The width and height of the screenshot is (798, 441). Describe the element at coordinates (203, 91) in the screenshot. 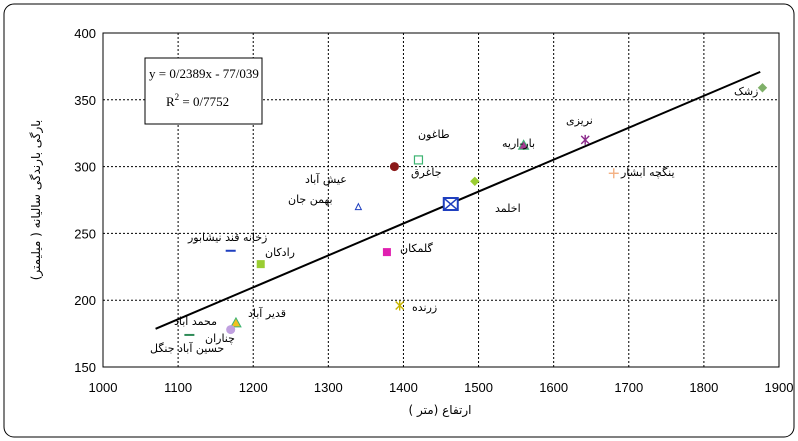

I see `equation-box: y = 0/2389x - 77/039 R2 = 0/7752` at that location.